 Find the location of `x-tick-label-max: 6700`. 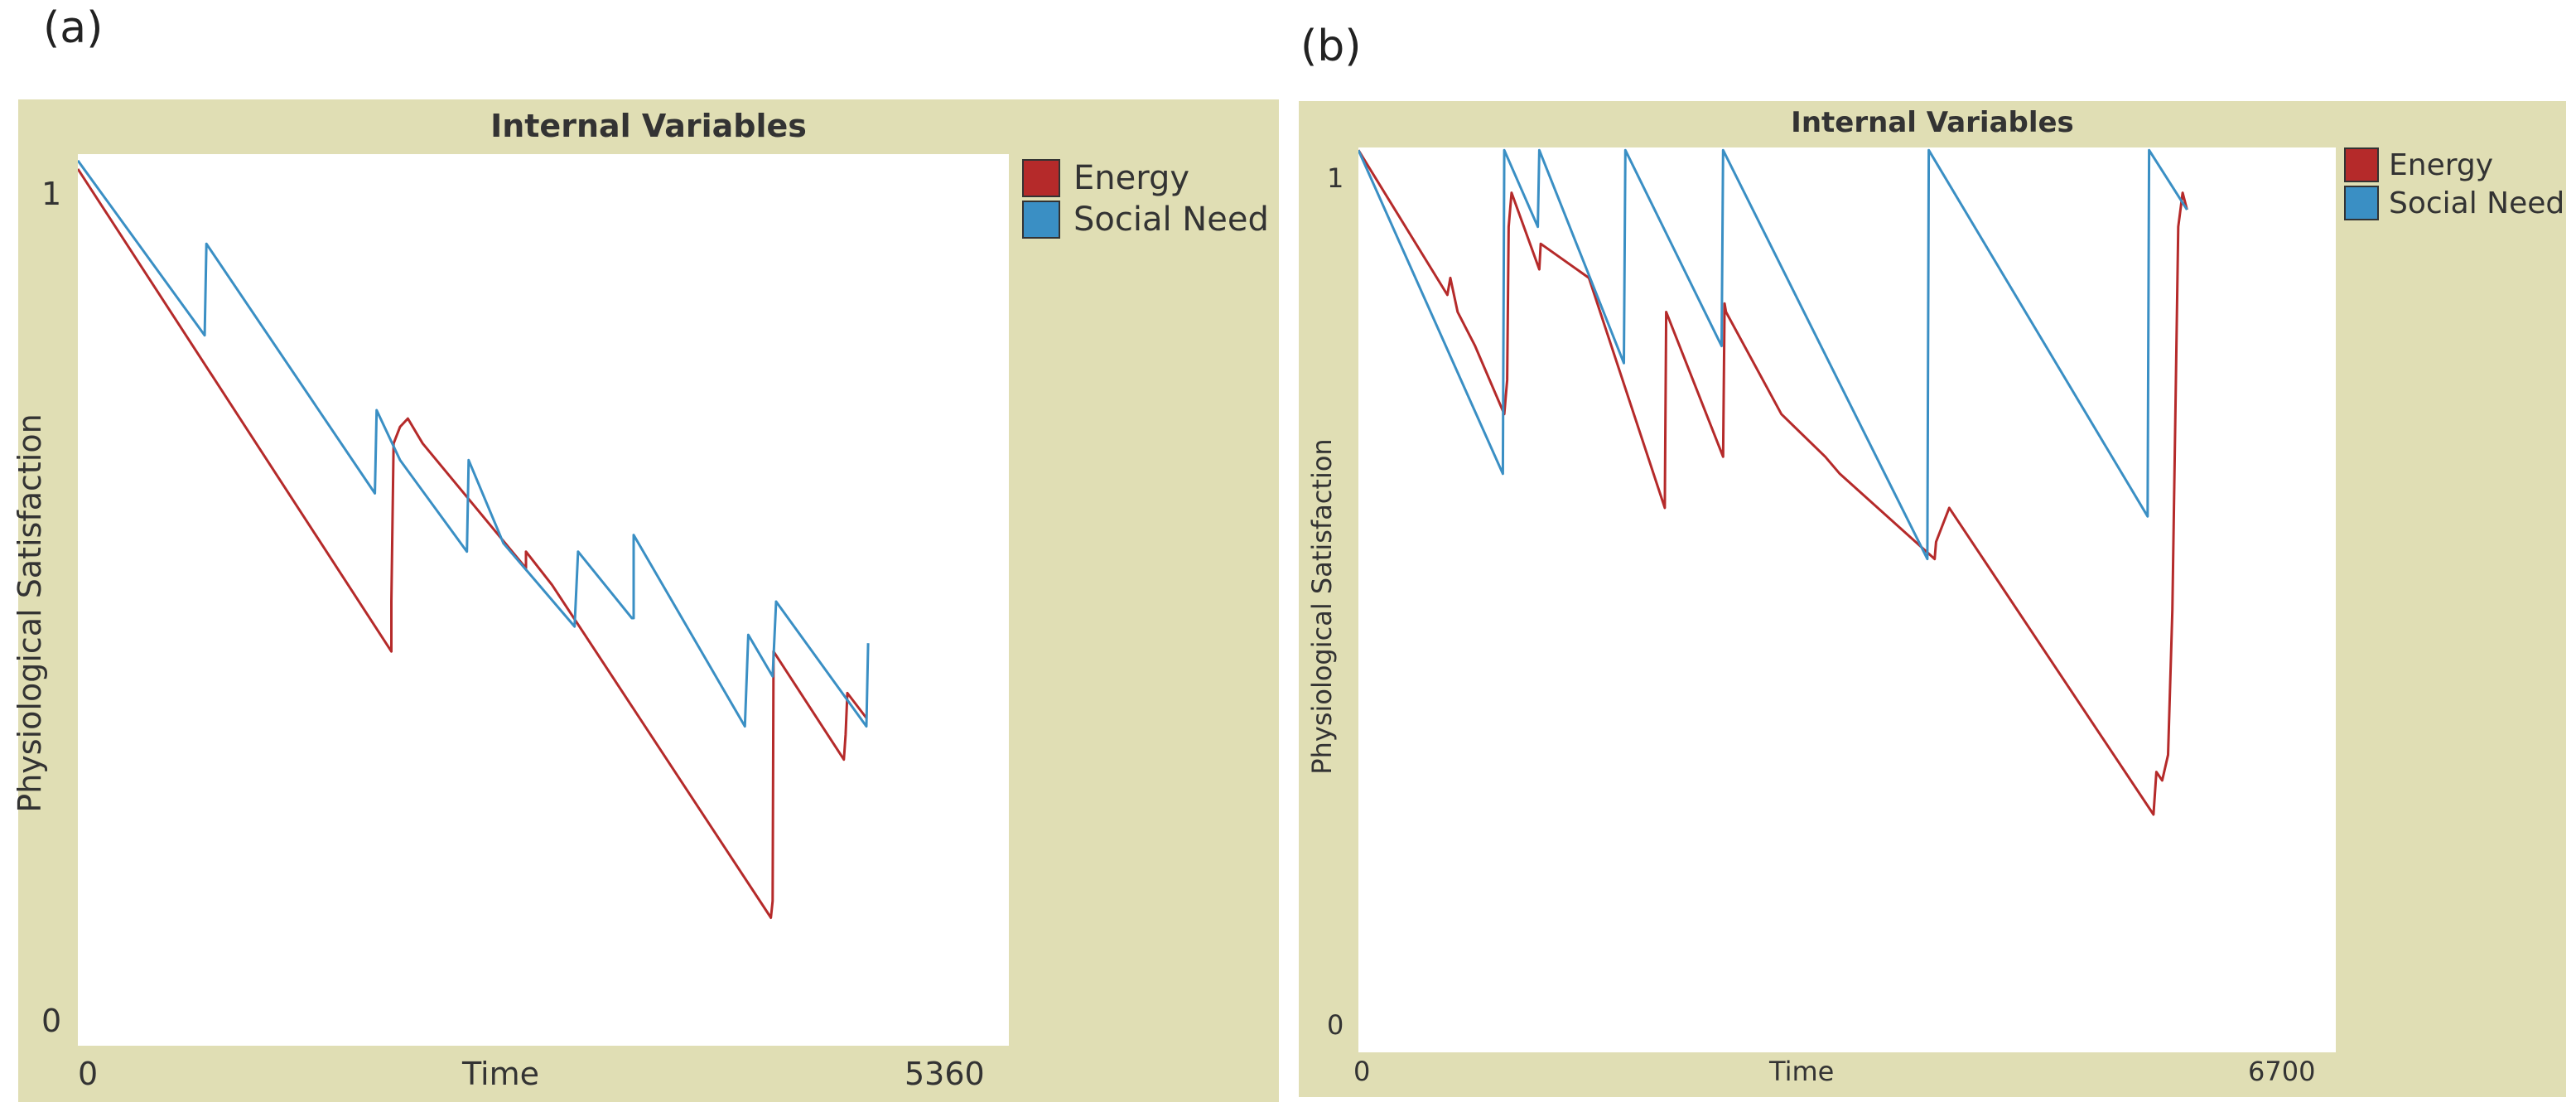

x-tick-label-max: 6700 is located at coordinates (2282, 1071).